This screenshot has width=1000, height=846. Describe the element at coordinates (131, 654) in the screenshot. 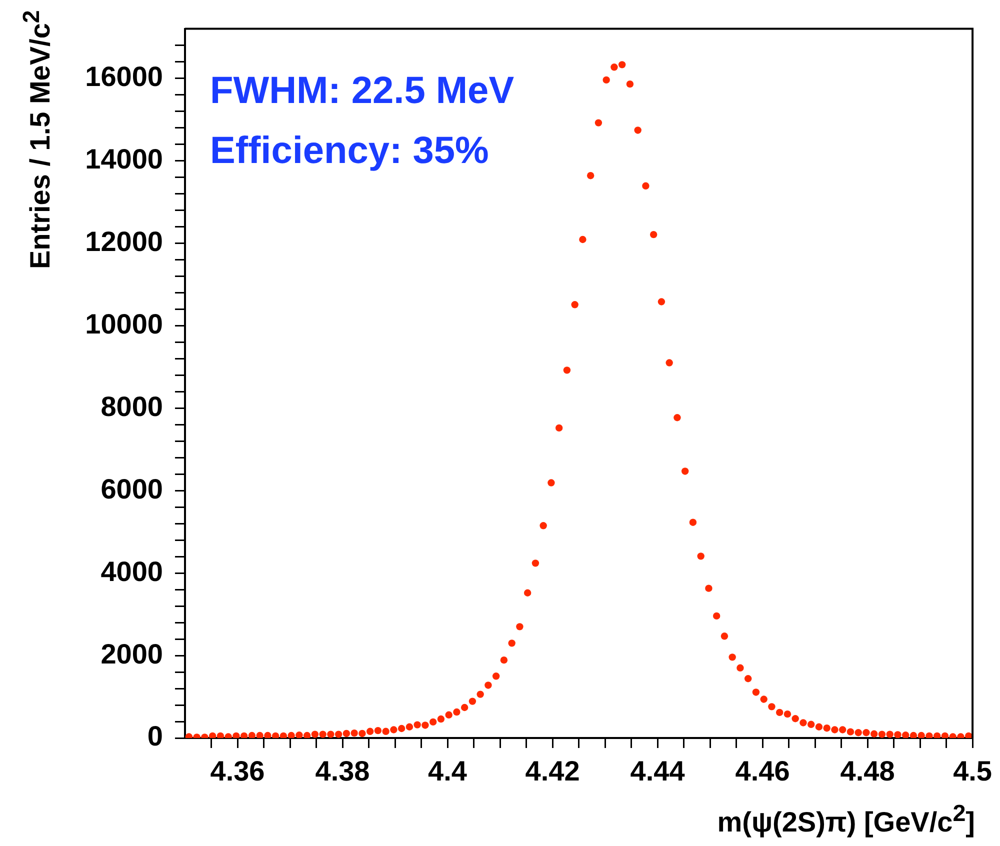

I see `y-tick-label: 2000` at that location.